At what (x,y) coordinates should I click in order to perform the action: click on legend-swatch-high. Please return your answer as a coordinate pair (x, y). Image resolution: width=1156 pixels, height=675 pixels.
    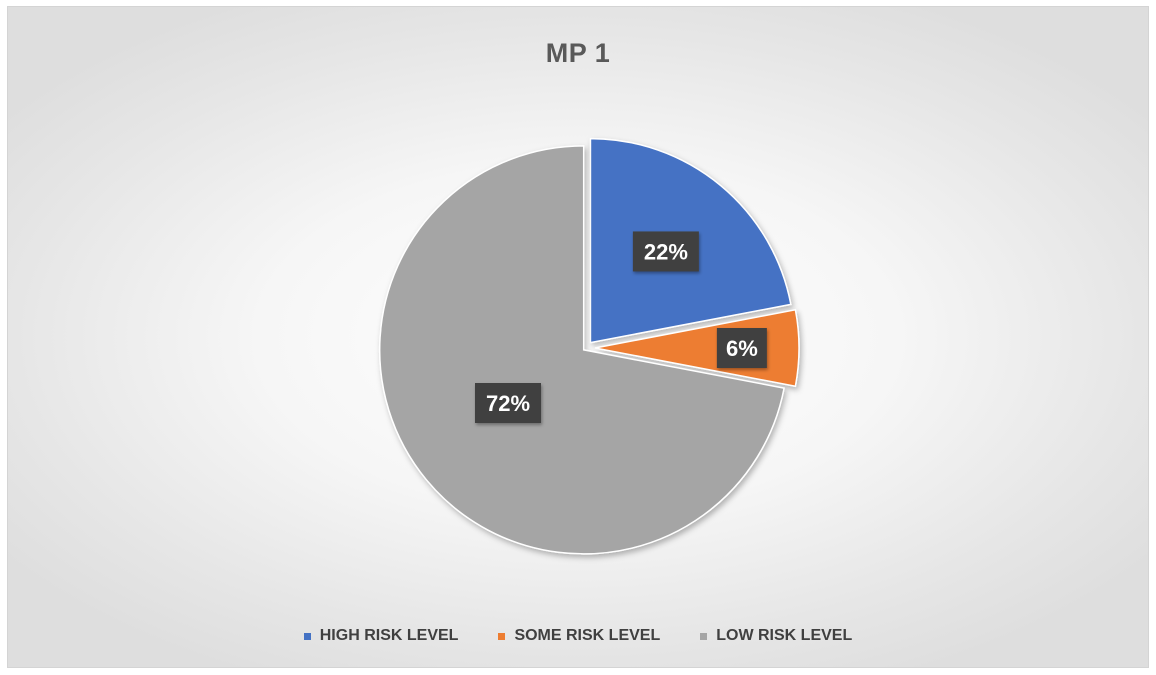
    Looking at the image, I should click on (307, 636).